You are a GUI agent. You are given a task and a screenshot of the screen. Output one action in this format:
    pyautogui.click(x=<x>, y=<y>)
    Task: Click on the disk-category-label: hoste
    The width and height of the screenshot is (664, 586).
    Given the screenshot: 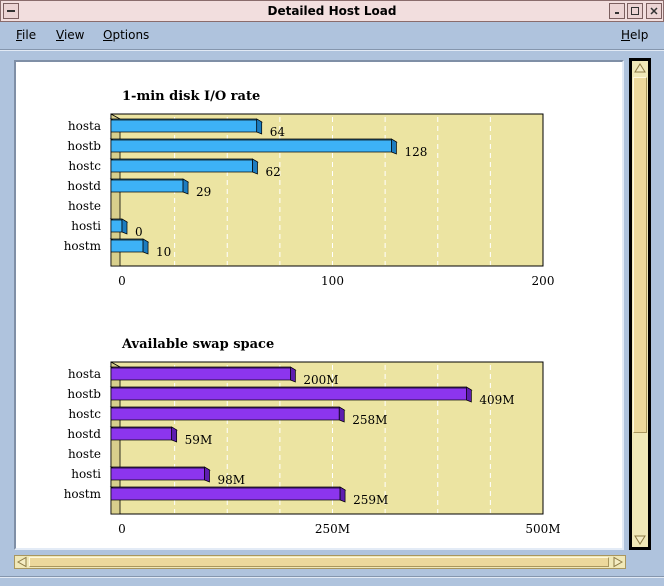 What is the action you would take?
    pyautogui.click(x=84, y=206)
    